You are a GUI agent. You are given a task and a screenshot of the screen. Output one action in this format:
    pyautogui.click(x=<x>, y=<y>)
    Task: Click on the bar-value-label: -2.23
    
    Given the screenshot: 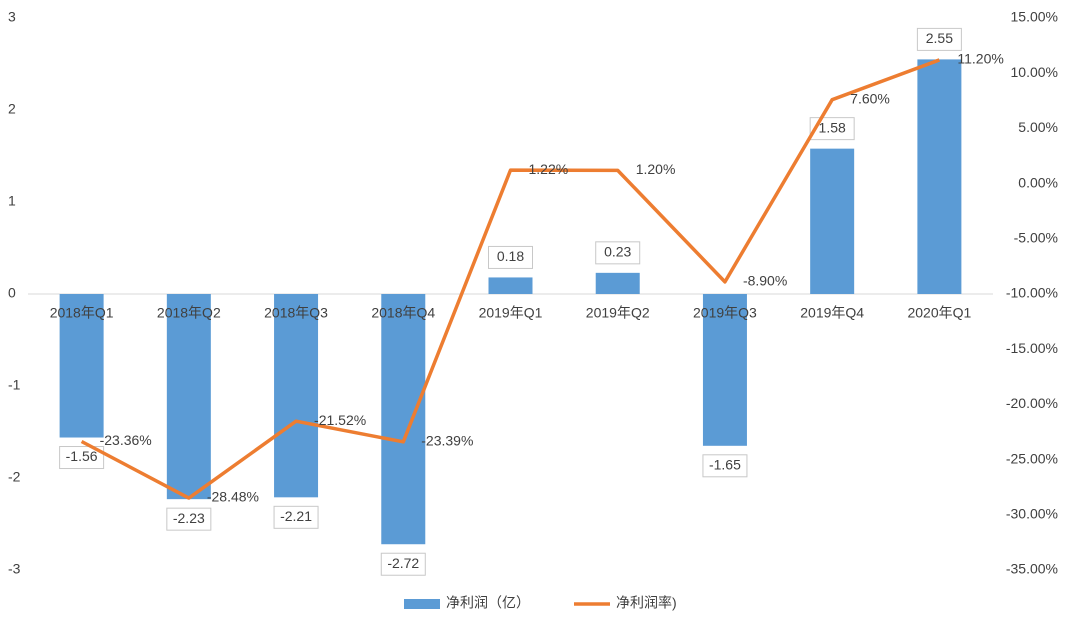 What is the action you would take?
    pyautogui.click(x=189, y=518)
    